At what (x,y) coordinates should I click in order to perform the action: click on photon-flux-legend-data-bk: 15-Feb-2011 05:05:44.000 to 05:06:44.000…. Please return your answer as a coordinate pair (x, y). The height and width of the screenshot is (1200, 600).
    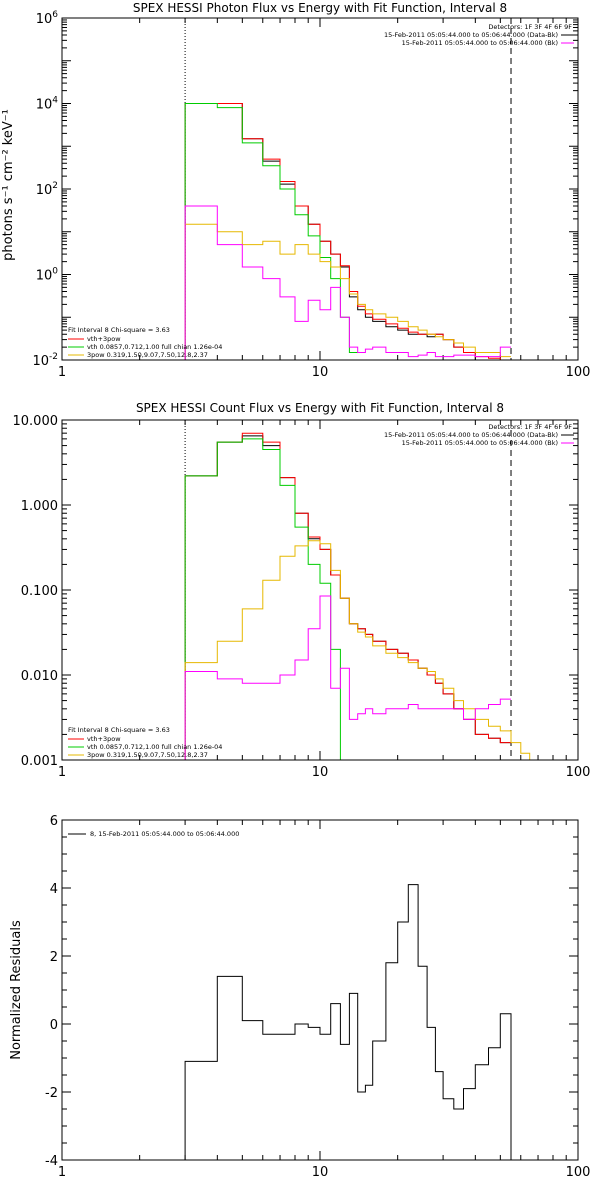
    Looking at the image, I should click on (471, 35).